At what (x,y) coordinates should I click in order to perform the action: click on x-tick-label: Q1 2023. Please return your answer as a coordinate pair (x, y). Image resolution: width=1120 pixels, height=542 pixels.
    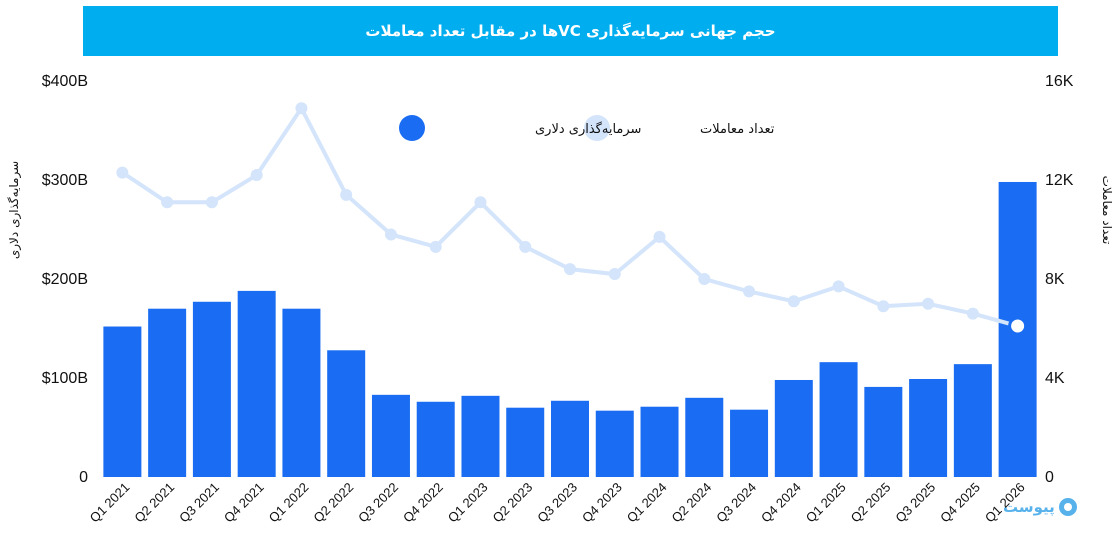
    Looking at the image, I should click on (468, 503).